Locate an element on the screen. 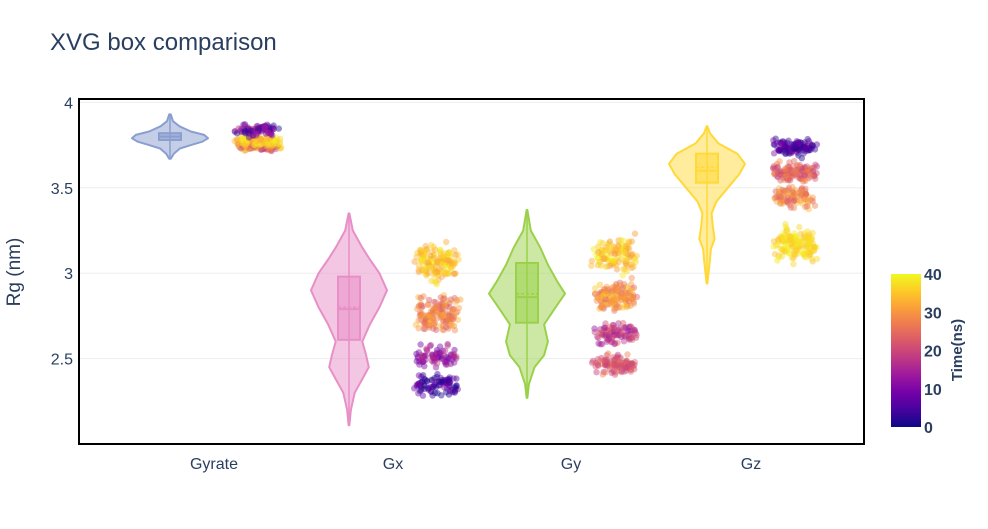 The width and height of the screenshot is (988, 529). x-tick-labels: Gyrate Gx Gy Gz is located at coordinates (475, 464).